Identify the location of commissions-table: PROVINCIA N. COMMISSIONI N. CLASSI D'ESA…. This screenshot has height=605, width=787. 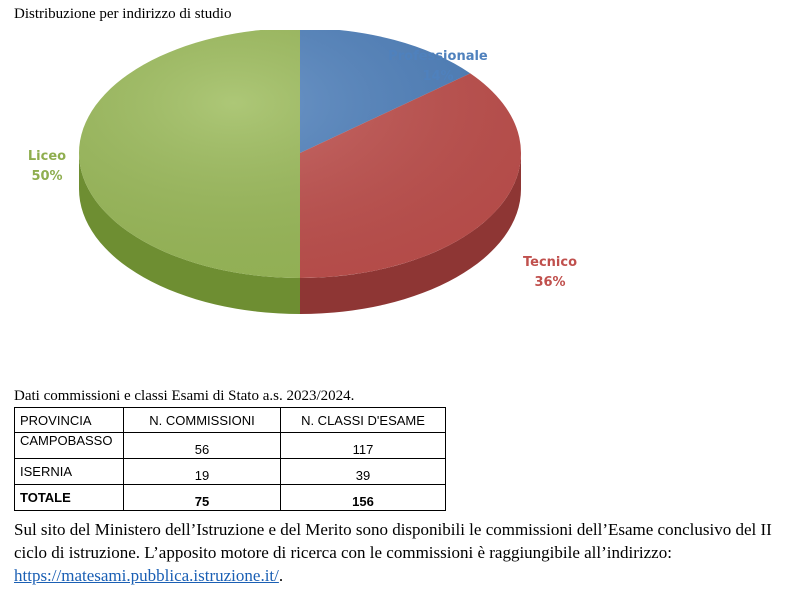
(230, 459).